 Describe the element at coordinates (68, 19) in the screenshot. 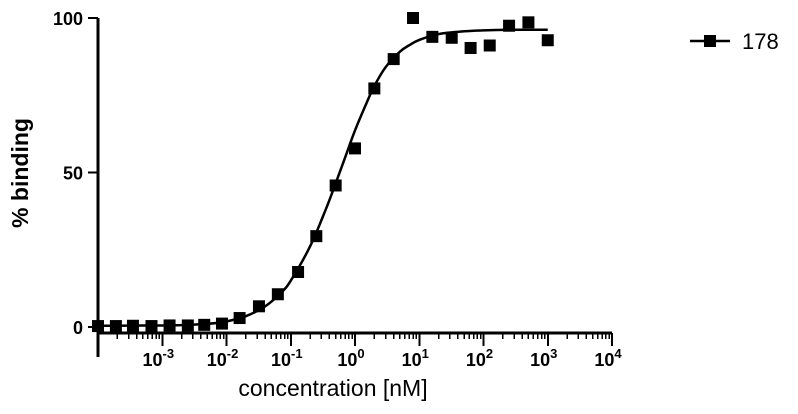

I see `y-tick-label: 100` at that location.